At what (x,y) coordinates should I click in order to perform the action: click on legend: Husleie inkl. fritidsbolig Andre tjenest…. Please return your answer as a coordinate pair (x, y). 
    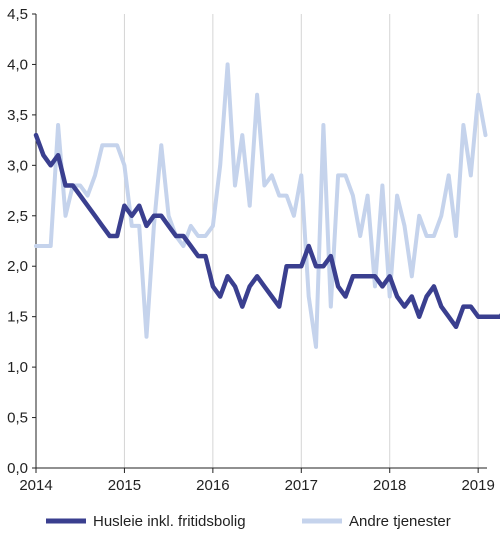
    Looking at the image, I should click on (248, 521).